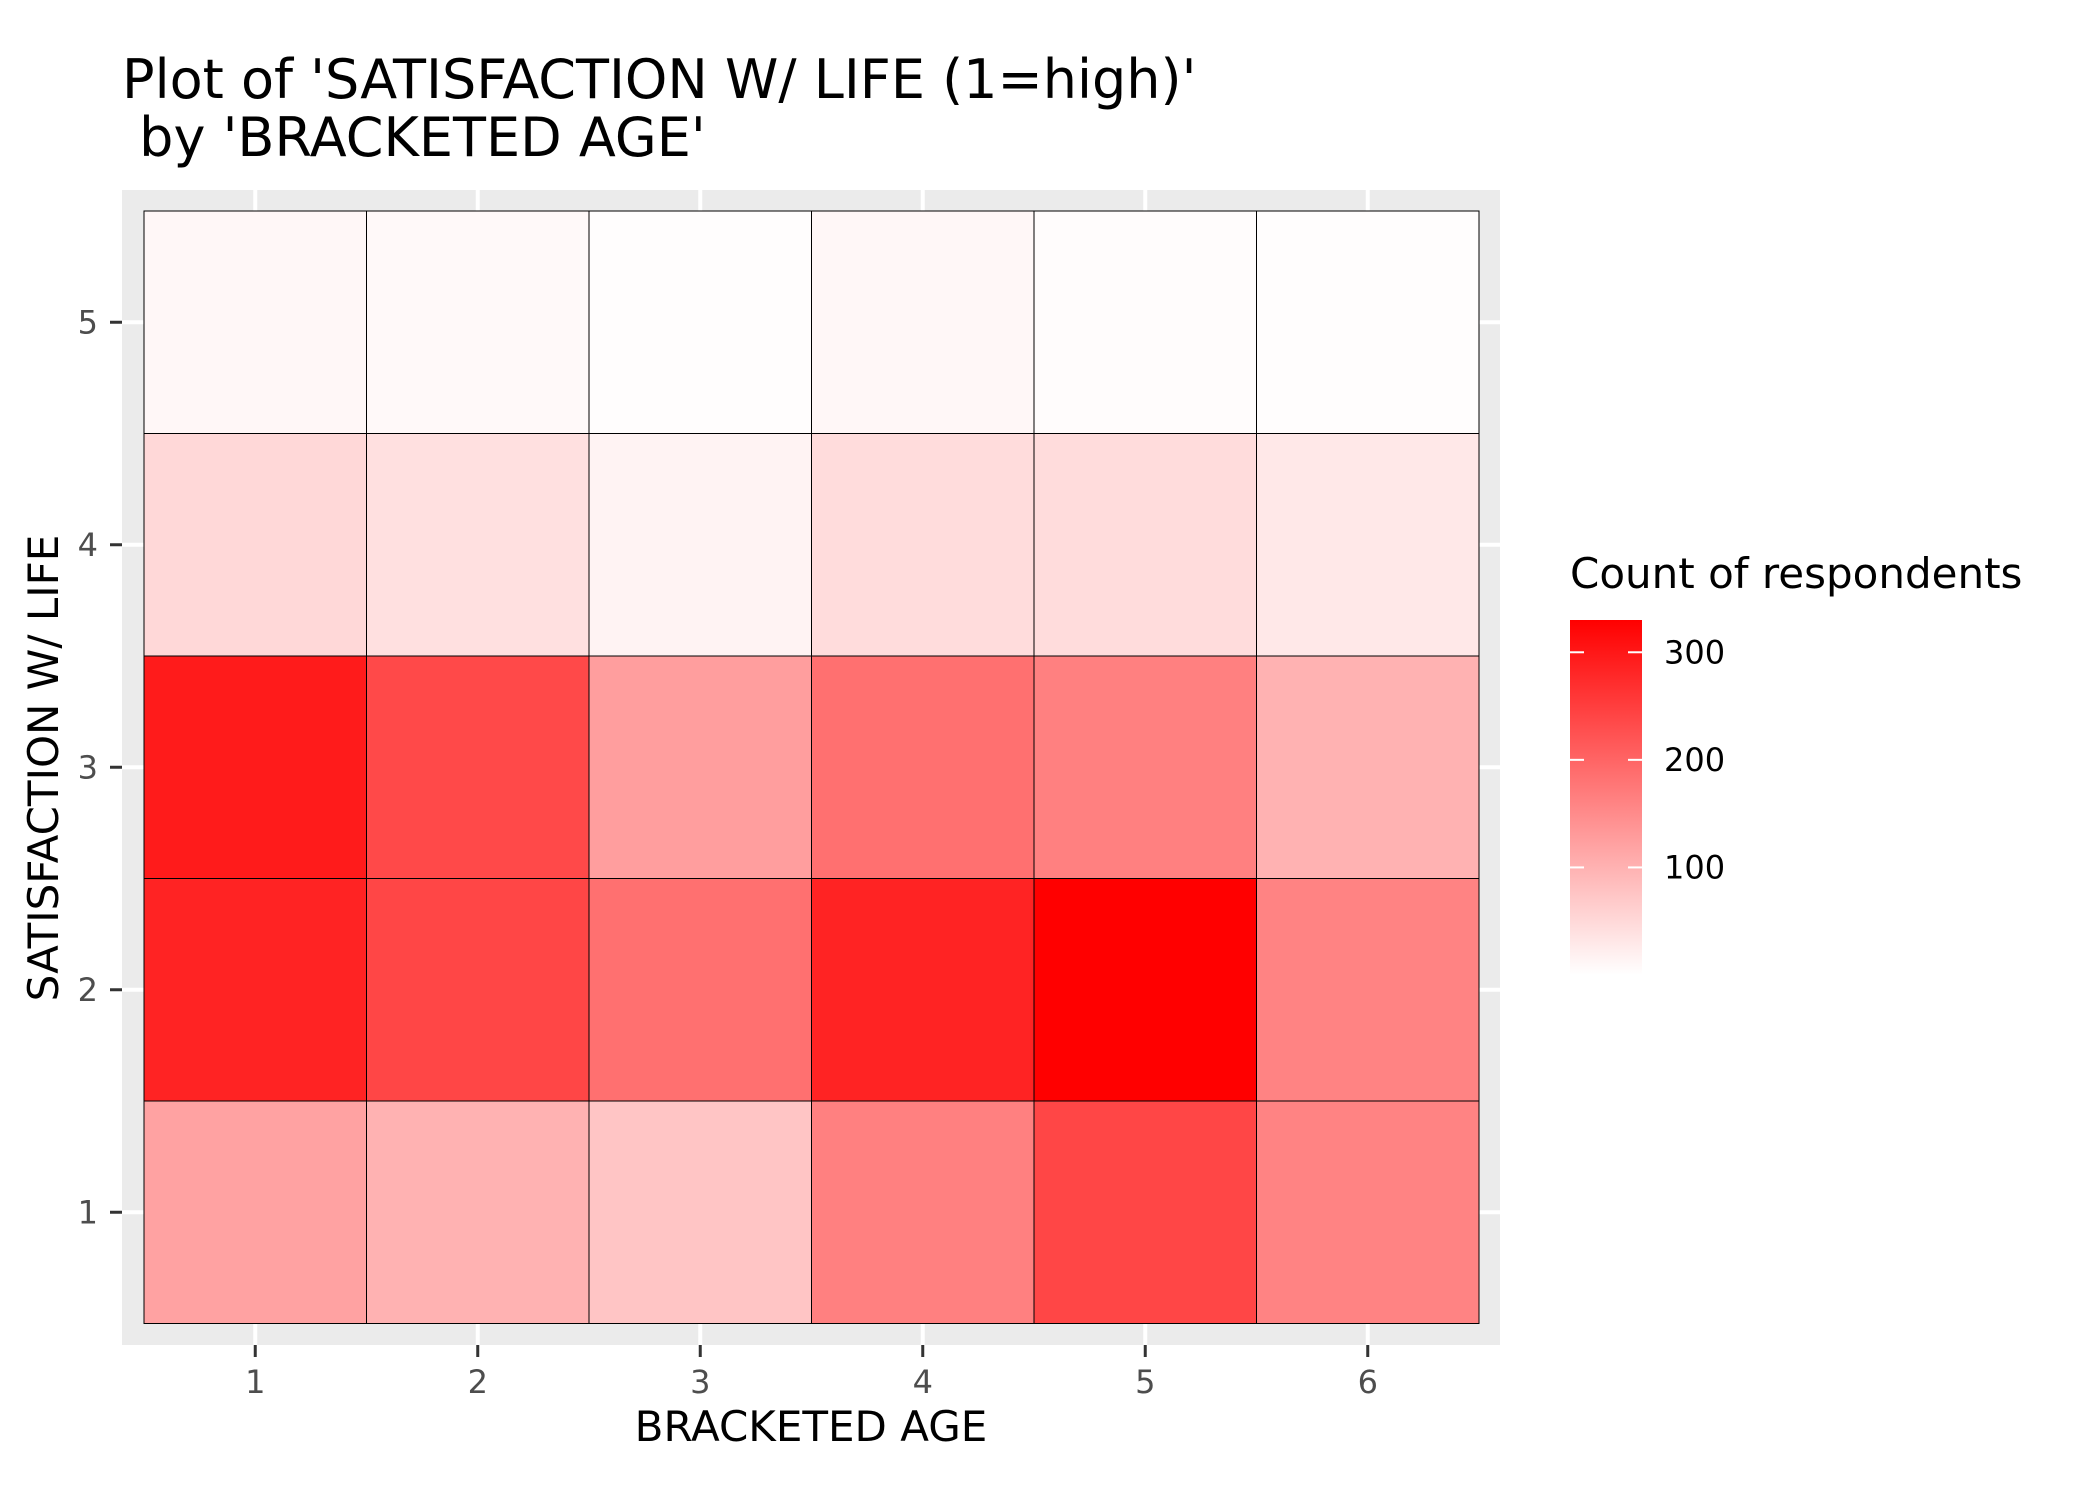  Describe the element at coordinates (700, 322) in the screenshot. I see `heatmap-cell-x3-y5` at that location.